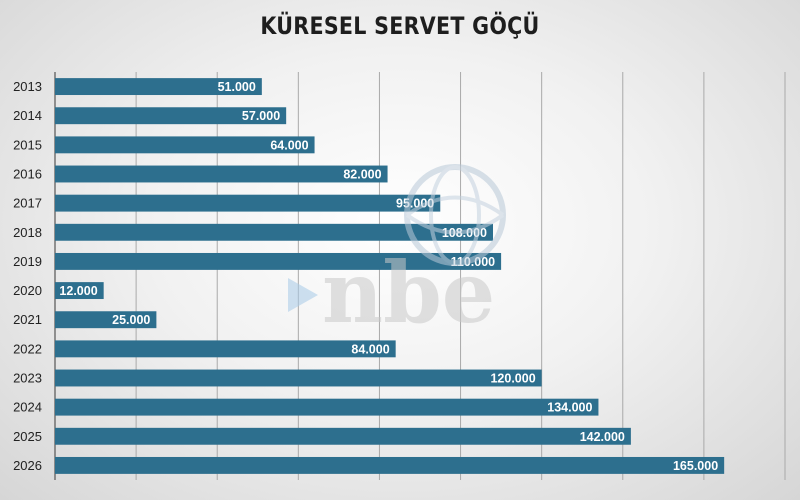  Describe the element at coordinates (27, 407) in the screenshot. I see `y-tick-label: 2024` at that location.